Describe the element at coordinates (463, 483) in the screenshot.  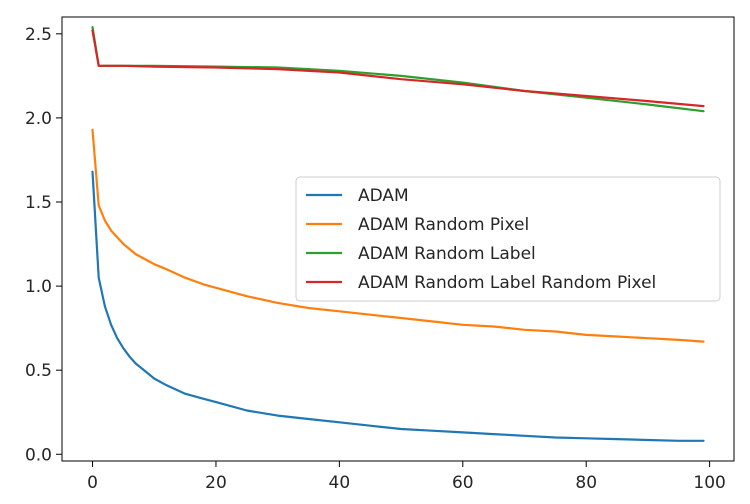
I see `x-tick-label: 60` at that location.